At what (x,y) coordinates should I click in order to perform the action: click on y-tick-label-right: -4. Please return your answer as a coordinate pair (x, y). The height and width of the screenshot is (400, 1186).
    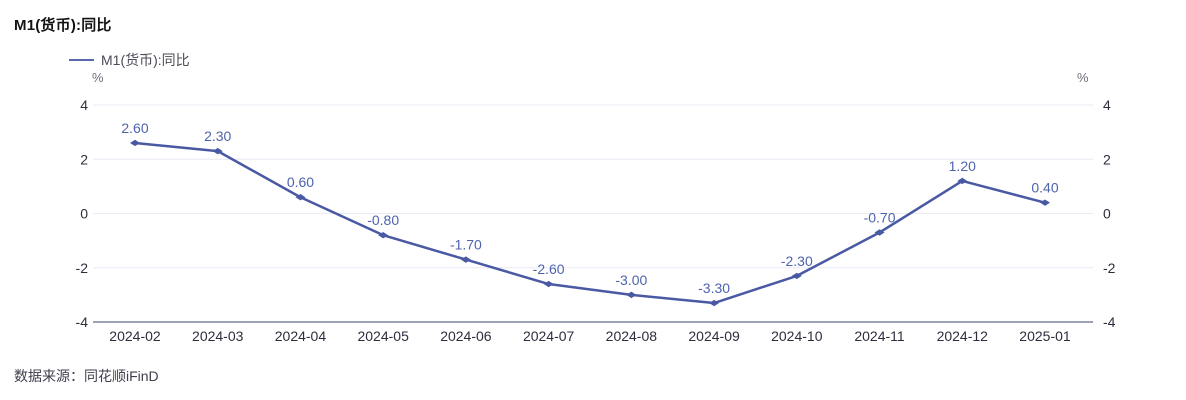
    Looking at the image, I should click on (1109, 322).